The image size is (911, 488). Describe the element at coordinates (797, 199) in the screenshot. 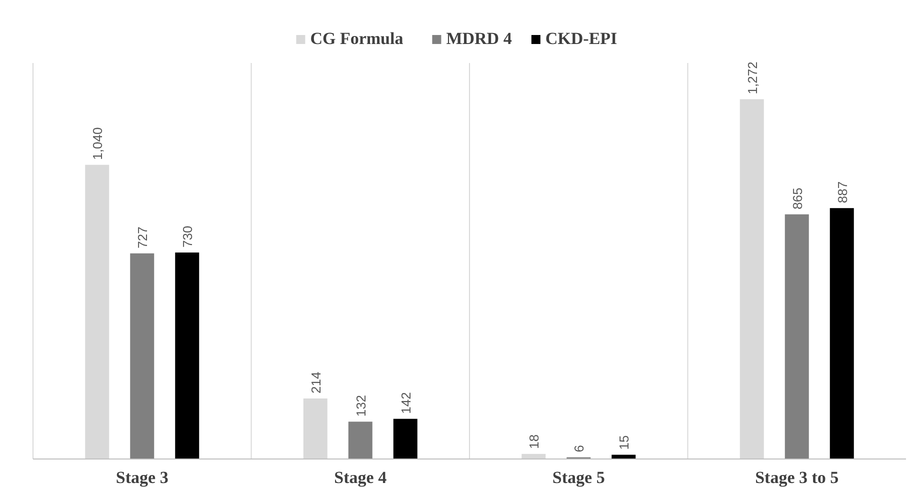

I see `data-label: 865` at that location.